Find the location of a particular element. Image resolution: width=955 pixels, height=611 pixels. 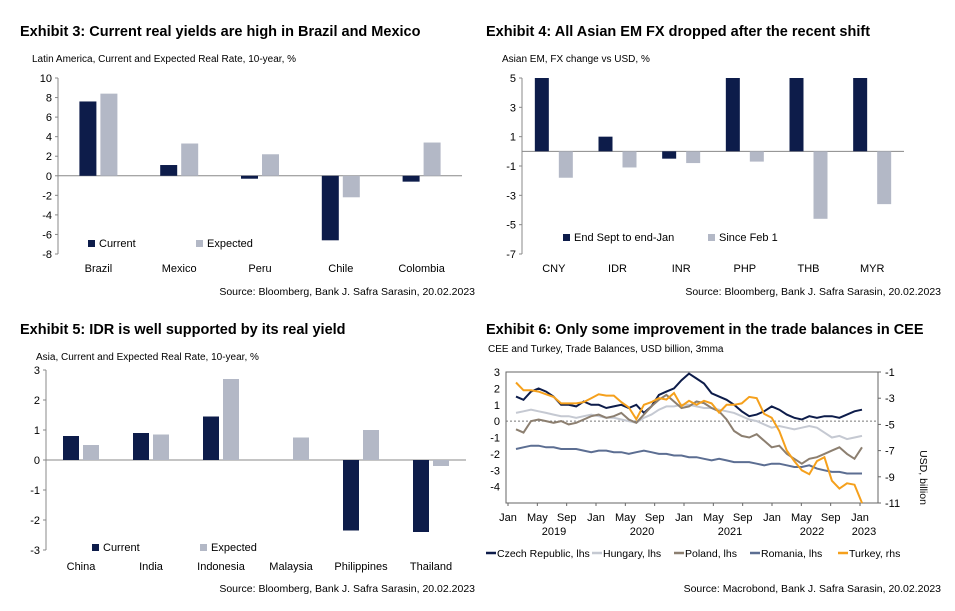

y-tick-label: -4 is located at coordinates (47, 216).